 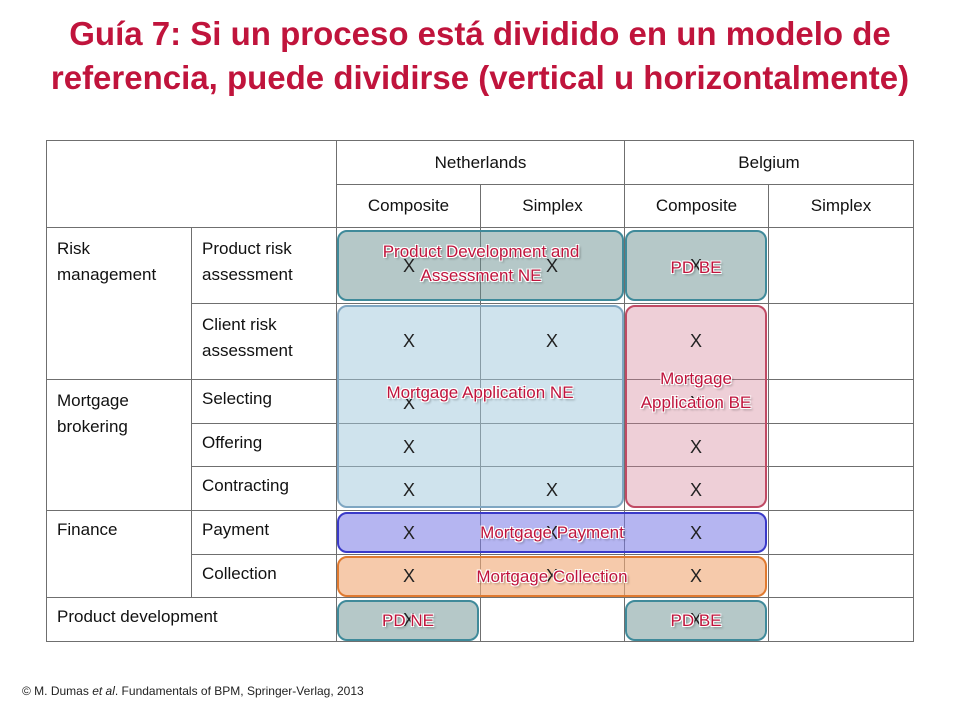 I want to click on group-risk-management: Risk management, so click(x=119, y=303).